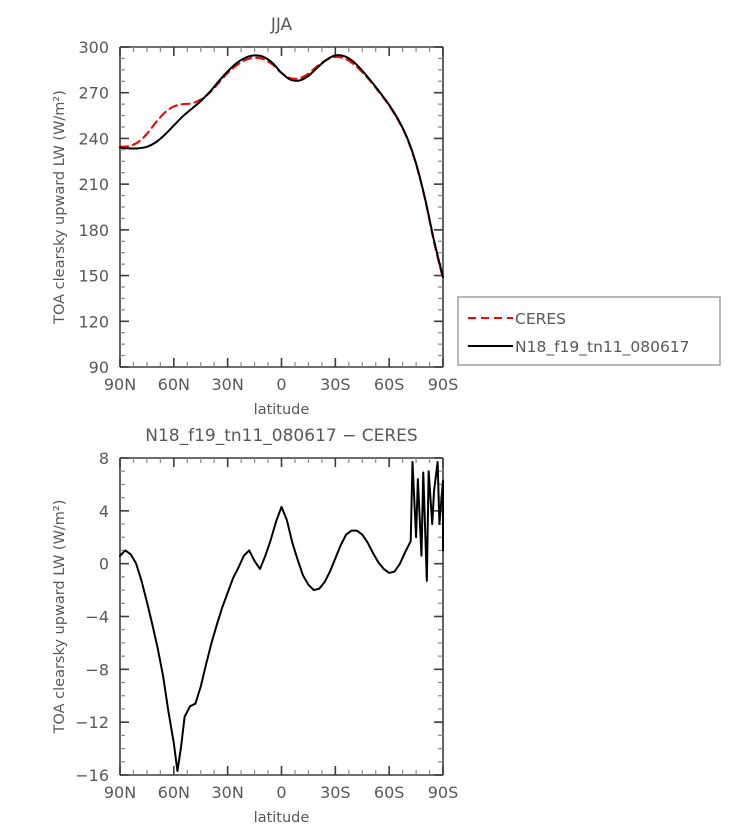 This screenshot has height=833, width=733. Describe the element at coordinates (92, 722) in the screenshot. I see `y-tick-label: −12` at that location.